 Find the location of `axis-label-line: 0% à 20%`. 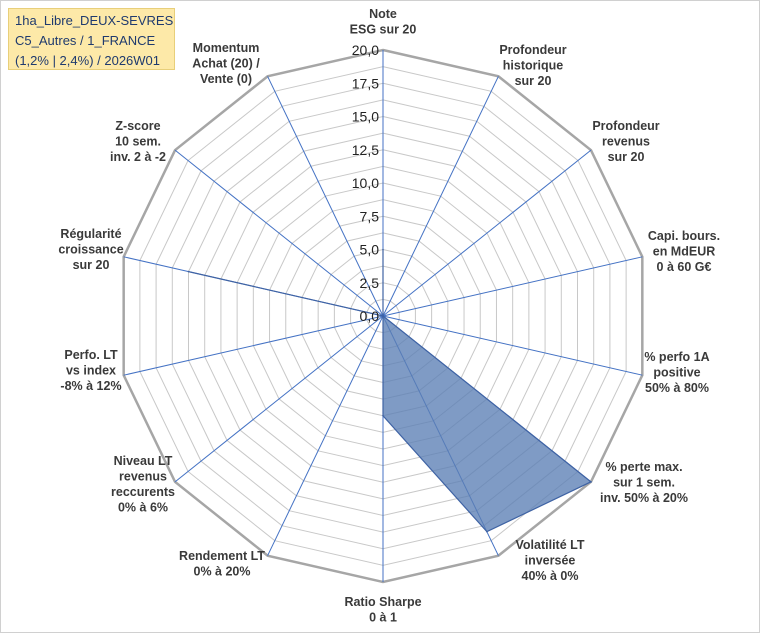

axis-label-line: 0% à 20% is located at coordinates (222, 572).